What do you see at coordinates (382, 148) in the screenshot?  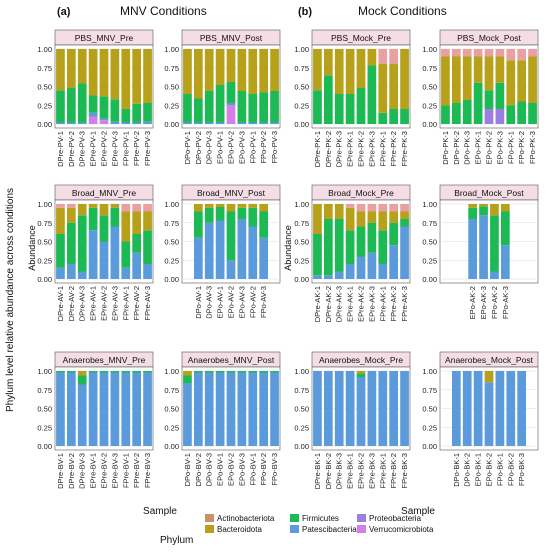 I see `x-tick-label: FPre-PK-1` at bounding box center [382, 148].